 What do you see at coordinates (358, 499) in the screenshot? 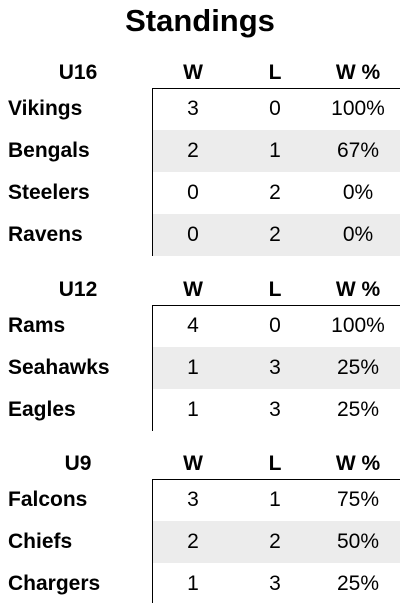
I see `team-win-percent: 75%` at bounding box center [358, 499].